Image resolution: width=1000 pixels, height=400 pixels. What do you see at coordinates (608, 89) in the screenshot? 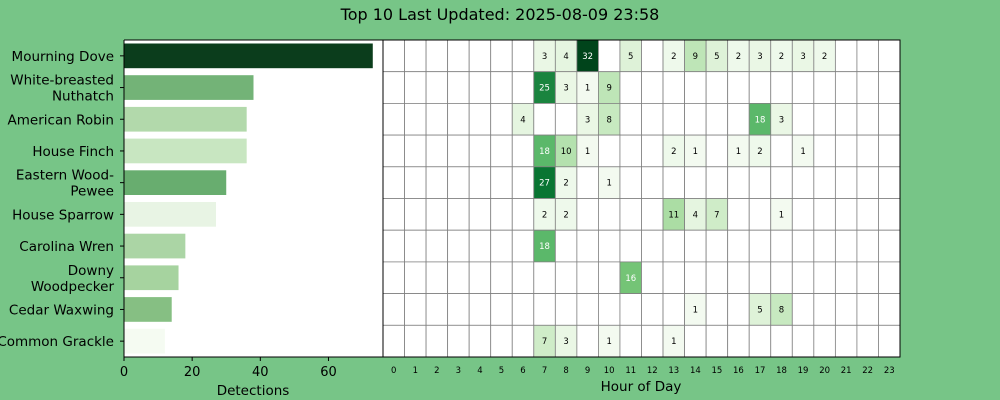
I see `cell-value-label: 9` at bounding box center [608, 89].